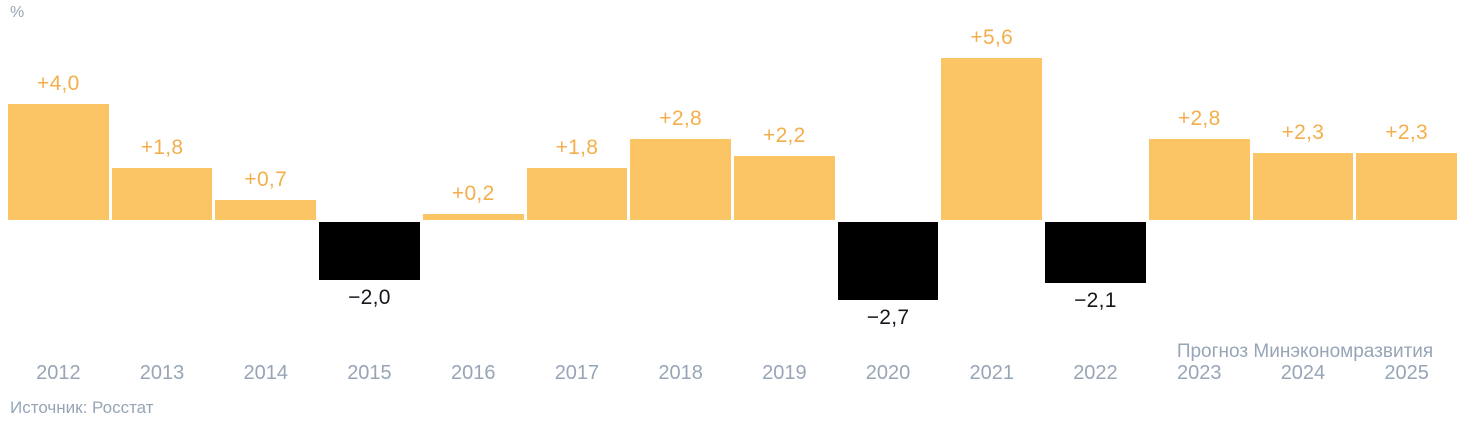 The image size is (1468, 422). What do you see at coordinates (369, 297) in the screenshot?
I see `value-label-2015: −2,0` at bounding box center [369, 297].